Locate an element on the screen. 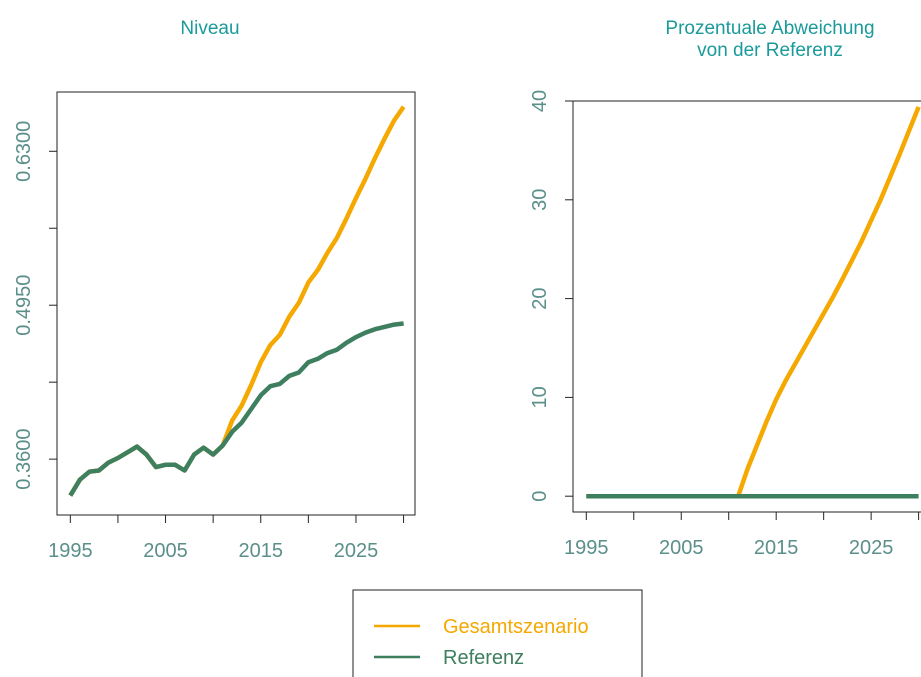 This screenshot has width=921, height=677. legend-box is located at coordinates (497, 633).